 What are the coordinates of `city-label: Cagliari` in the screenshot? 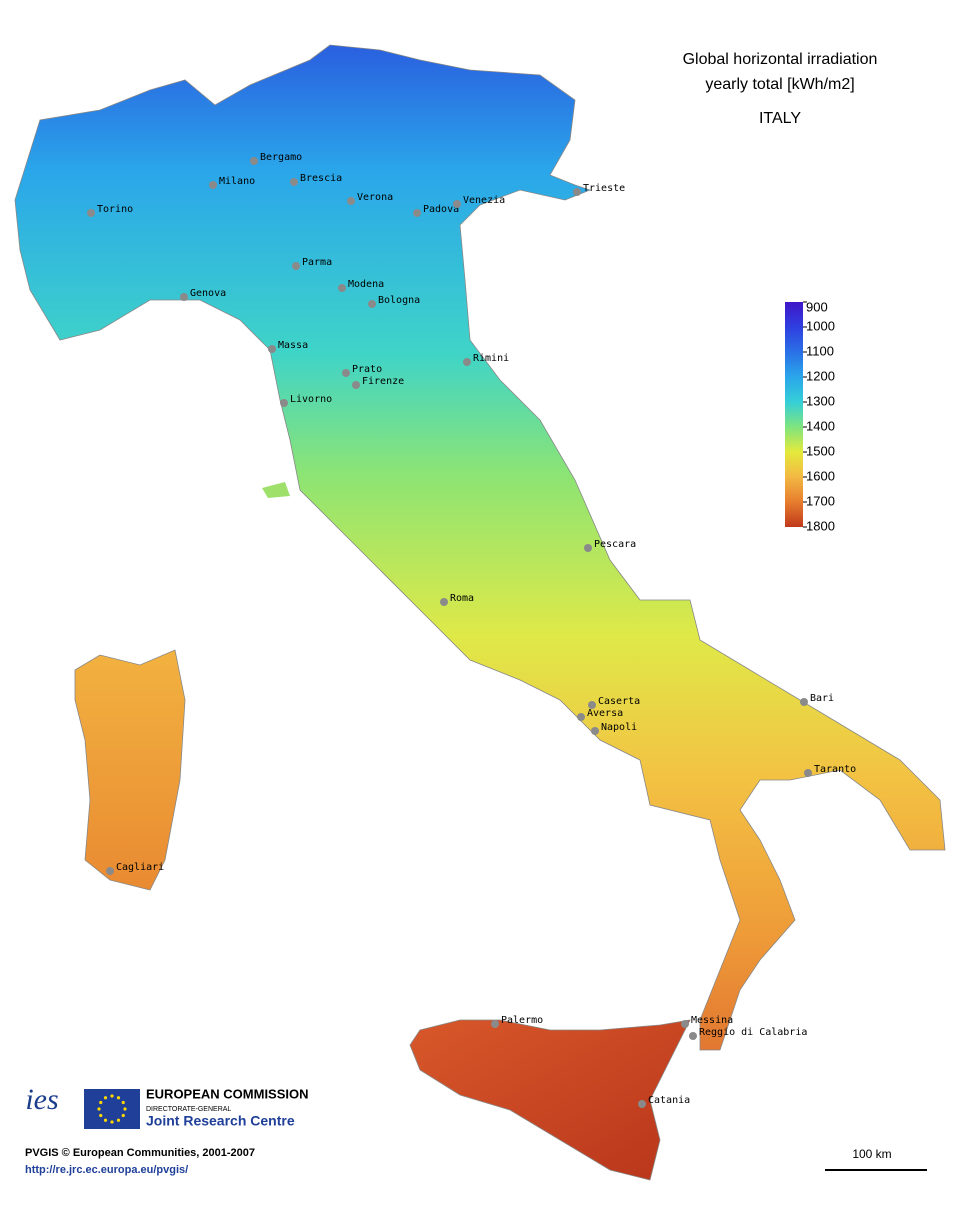 It's located at (140, 867).